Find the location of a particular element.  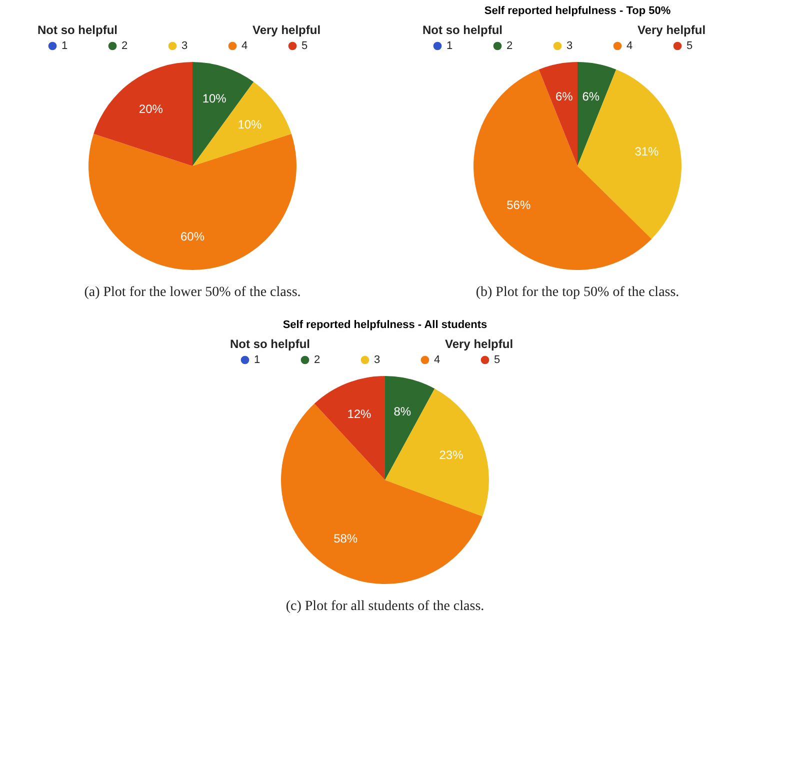

text: (a) Plot for the lower 50% of the class. is located at coordinates (192, 292).